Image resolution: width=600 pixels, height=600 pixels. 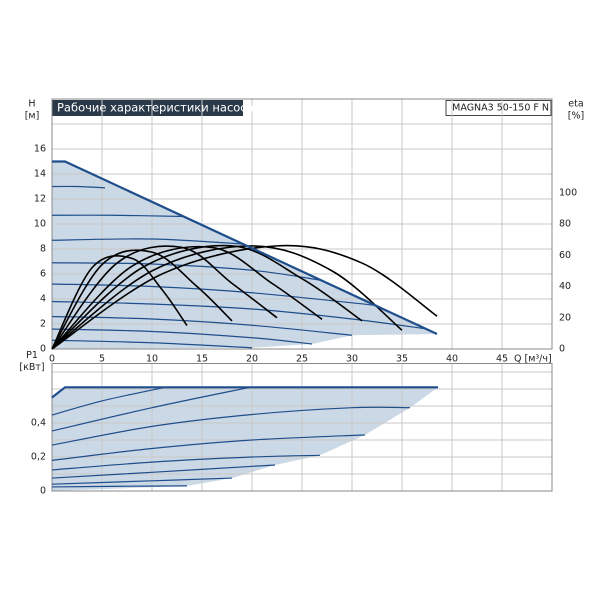 I want to click on y-tick-label: 12, so click(x=40, y=199).